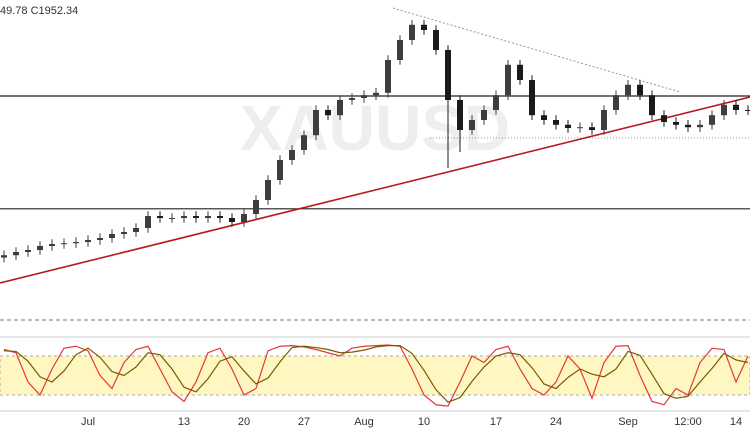 The height and width of the screenshot is (435, 750). Describe the element at coordinates (628, 422) in the screenshot. I see `x-tick-label: Sep` at that location.